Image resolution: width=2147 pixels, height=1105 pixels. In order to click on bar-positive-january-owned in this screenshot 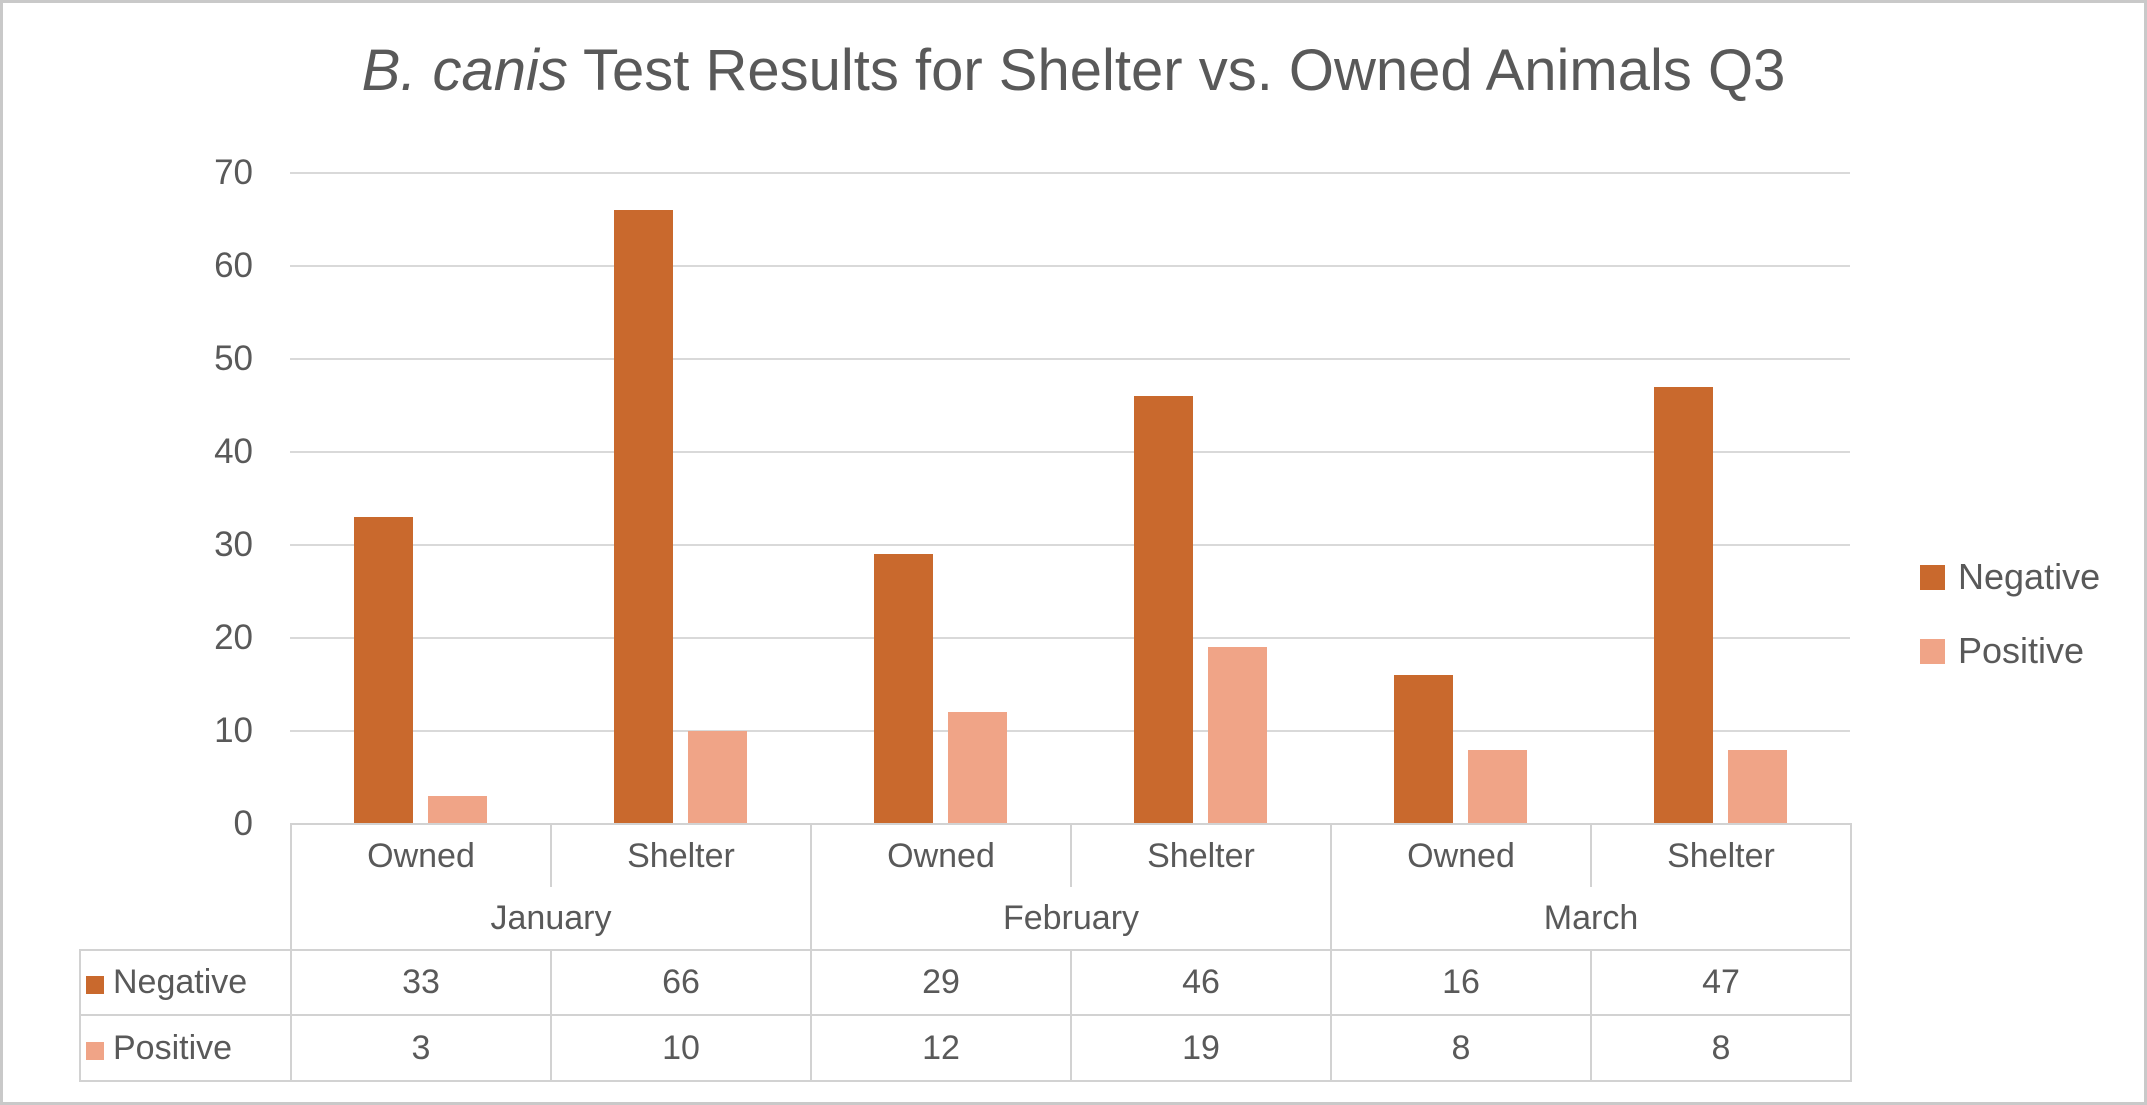, I will do `click(457, 810)`.